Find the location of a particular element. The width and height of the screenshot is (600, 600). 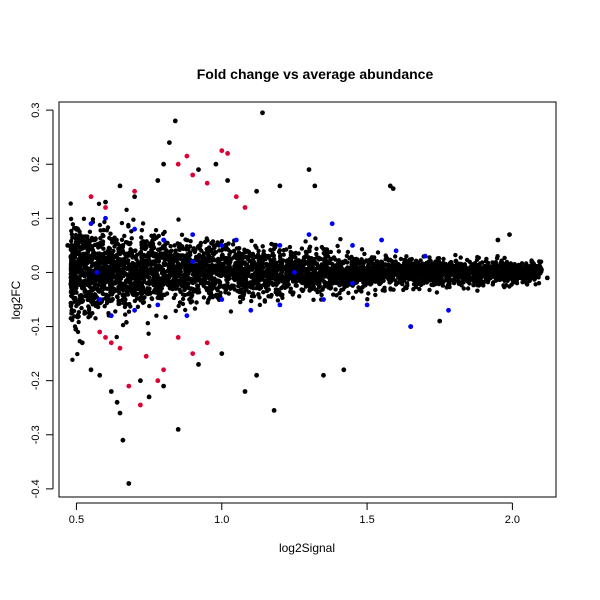

y-axis: -0.4 -0.3 -0.2 -0.1 0.0 0.1 0.2 0.3 is located at coordinates (42, 300).